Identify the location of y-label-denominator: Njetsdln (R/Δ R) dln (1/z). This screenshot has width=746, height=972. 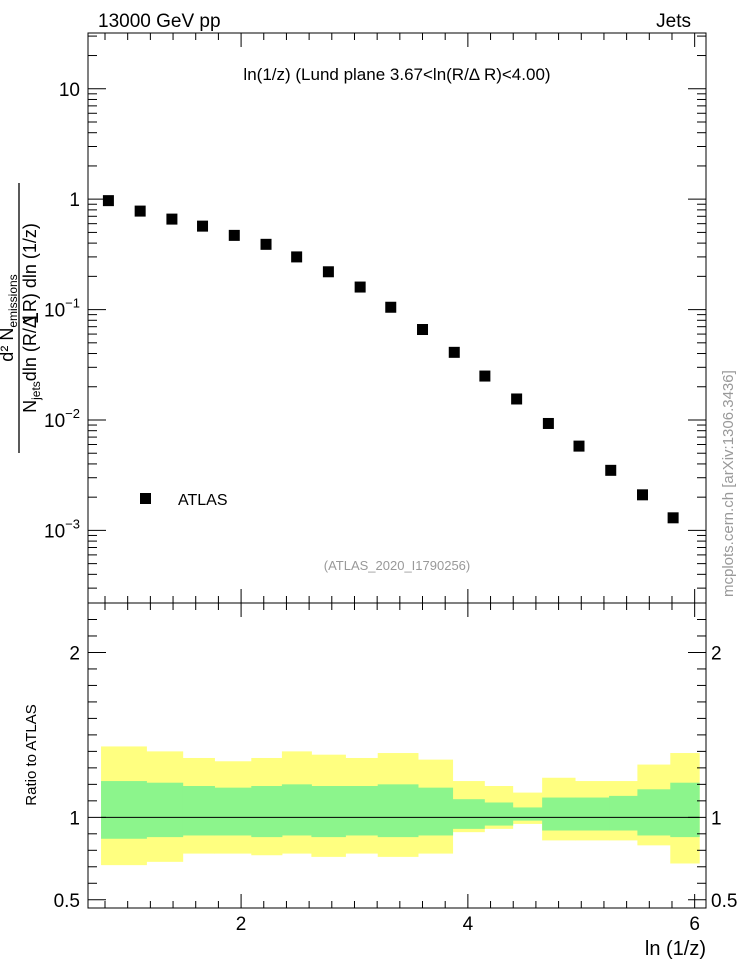
(31, 318).